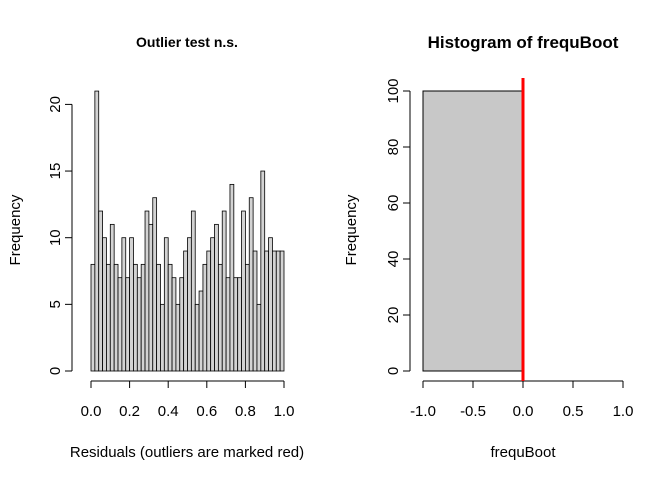 This screenshot has width=672, height=485. I want to click on x-axis-label-residuals: Residuals (outliers are marked red), so click(187, 452).